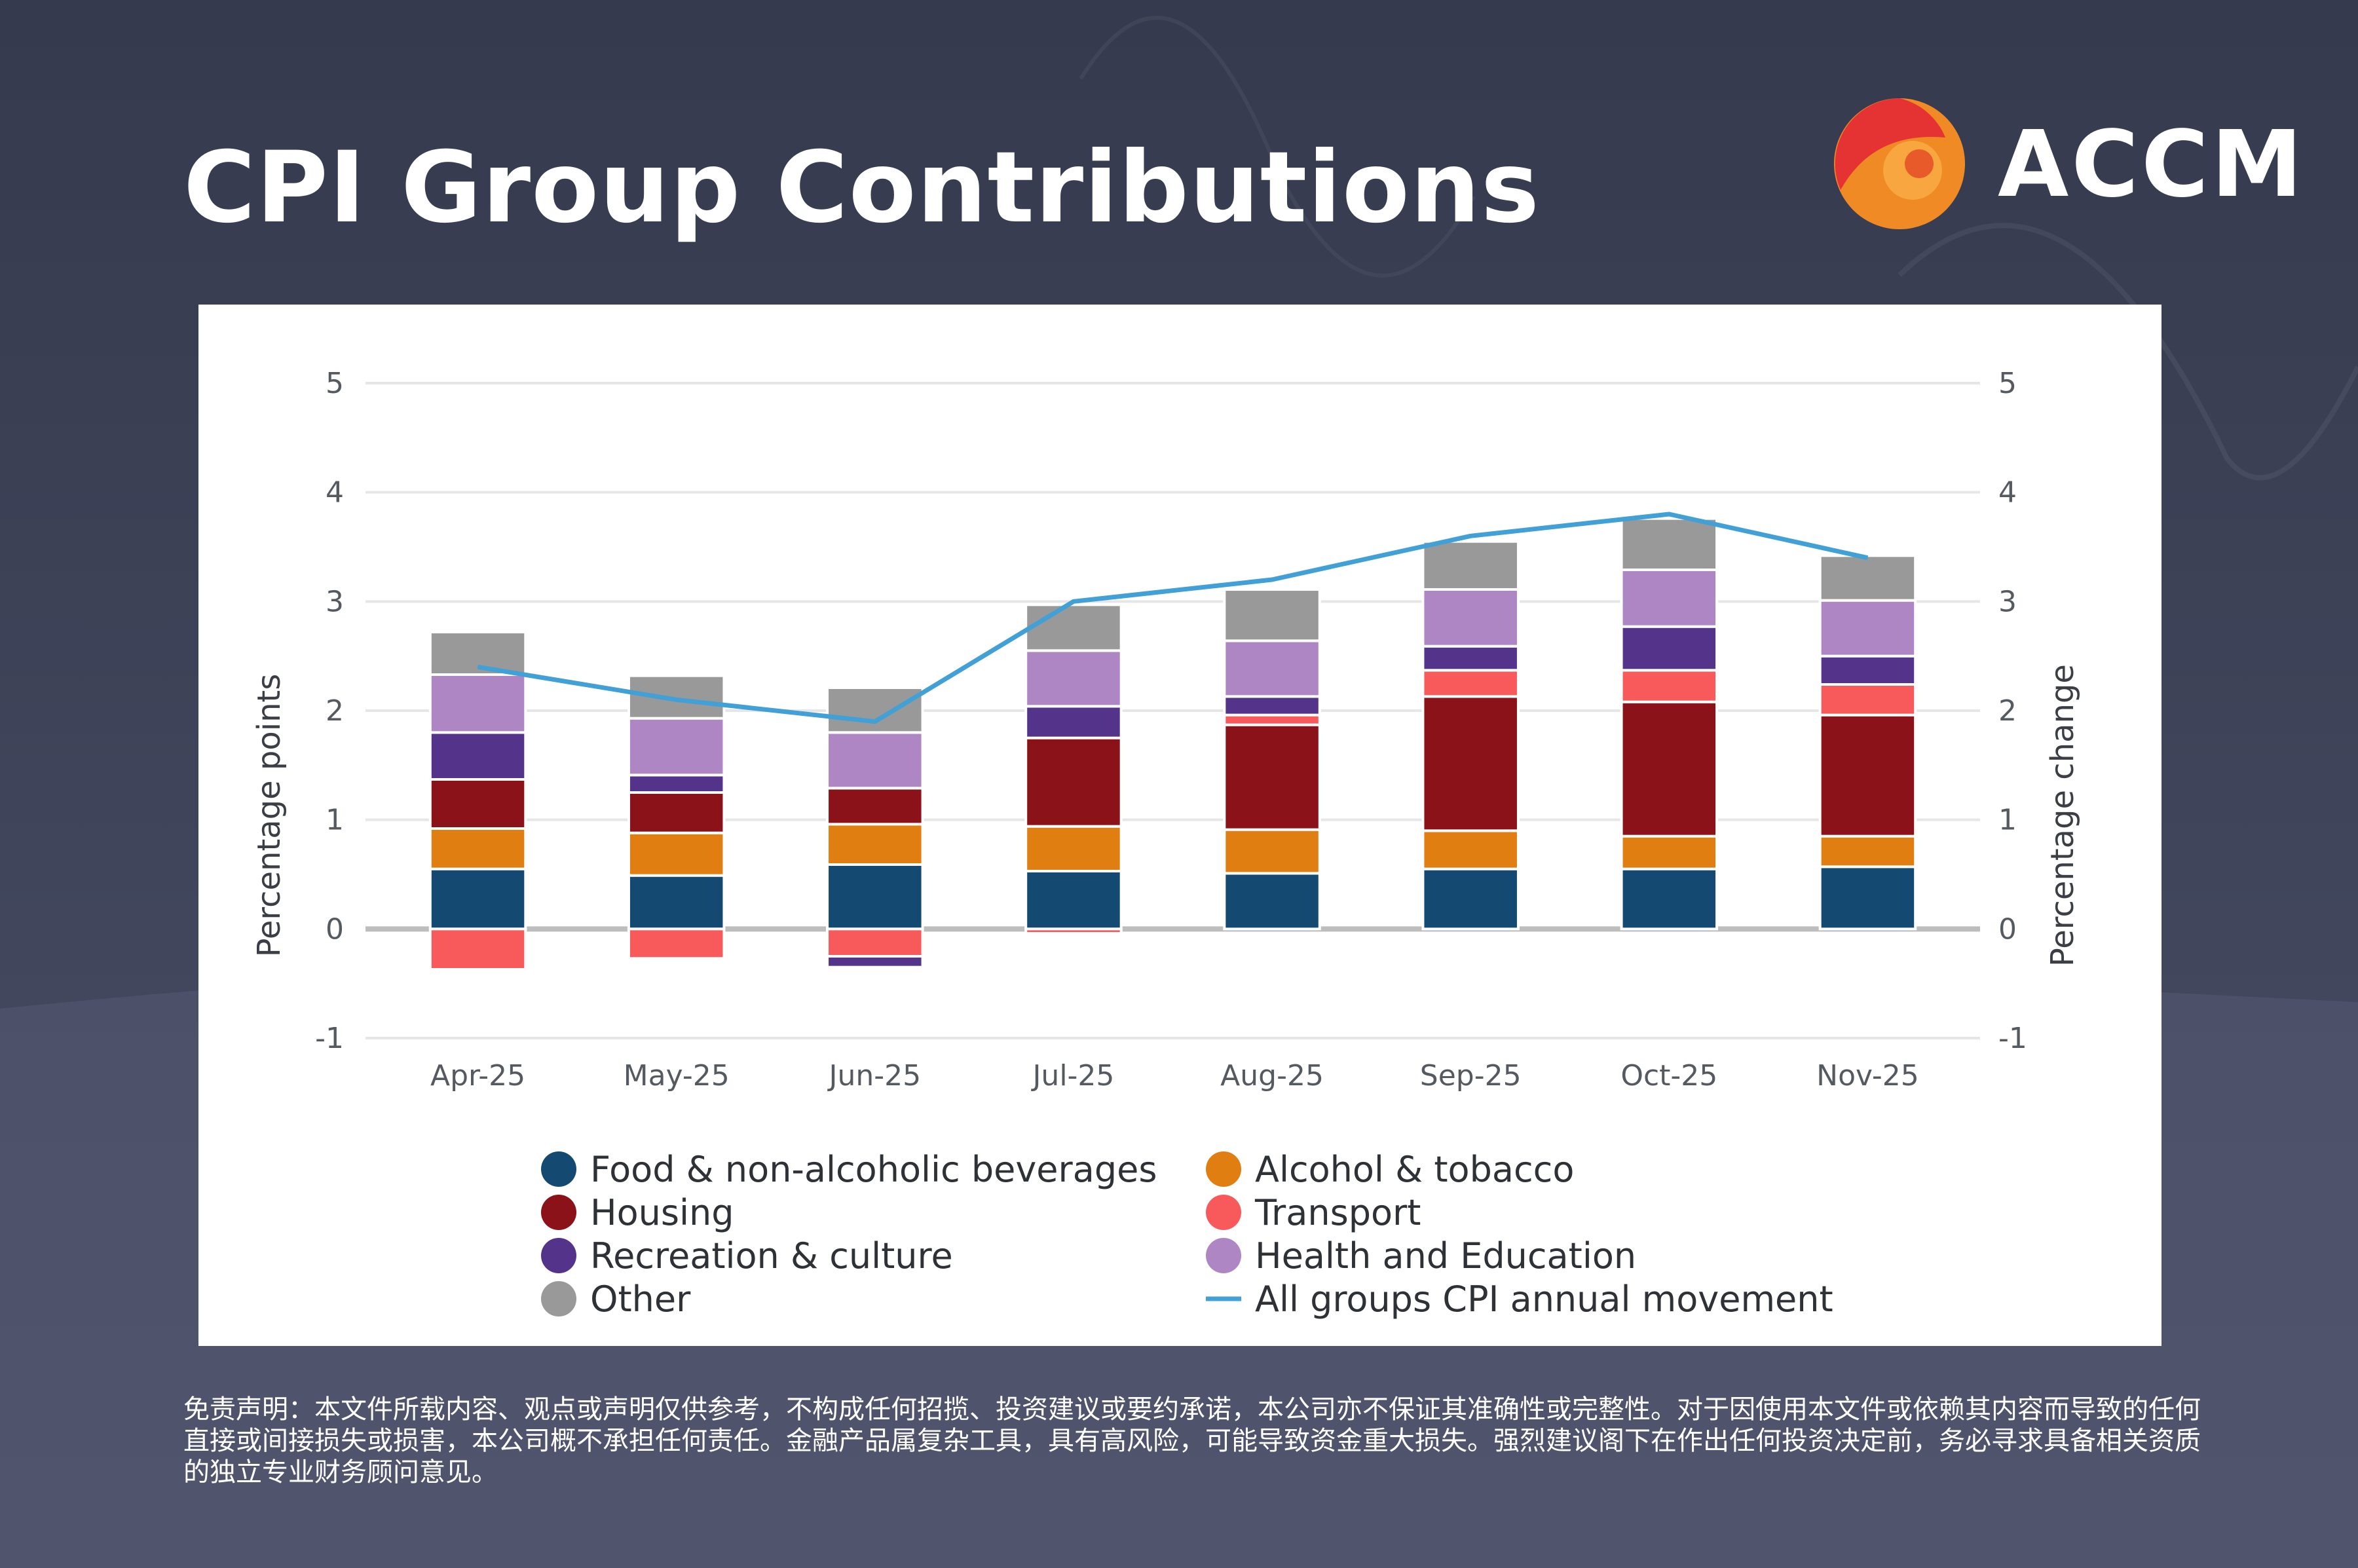 The width and height of the screenshot is (2358, 1568). Describe the element at coordinates (875, 1075) in the screenshot. I see `x-tick-label: Jun-25` at that location.